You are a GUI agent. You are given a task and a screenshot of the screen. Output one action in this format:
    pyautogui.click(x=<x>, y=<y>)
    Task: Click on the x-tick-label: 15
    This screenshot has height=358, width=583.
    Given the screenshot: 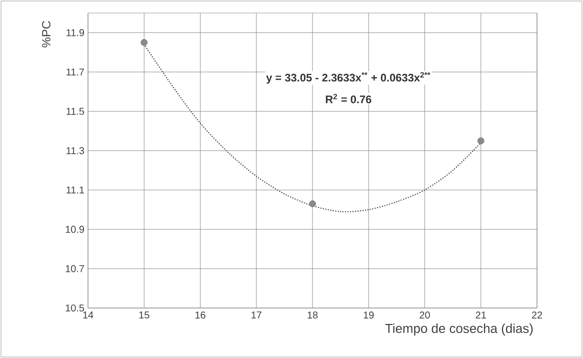 What is the action you would take?
    pyautogui.click(x=144, y=315)
    